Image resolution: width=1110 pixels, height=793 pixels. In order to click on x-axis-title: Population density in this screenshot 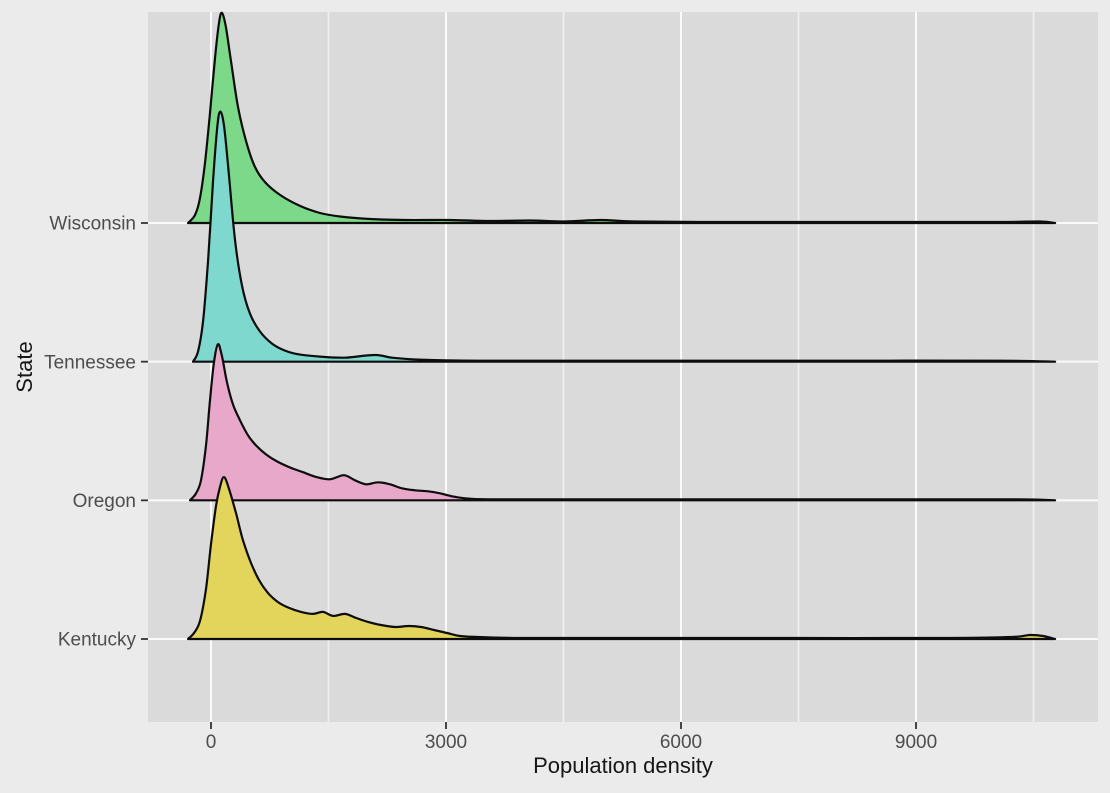, I will do `click(623, 765)`.